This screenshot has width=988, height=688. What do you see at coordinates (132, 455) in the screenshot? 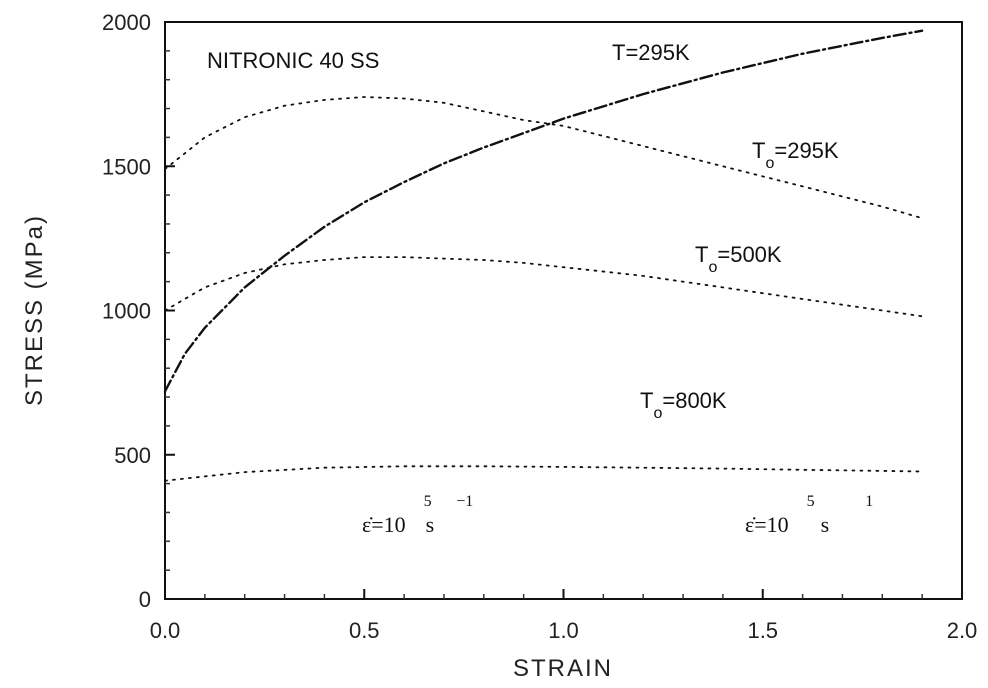
I see `y-tick-label: 500` at bounding box center [132, 455].